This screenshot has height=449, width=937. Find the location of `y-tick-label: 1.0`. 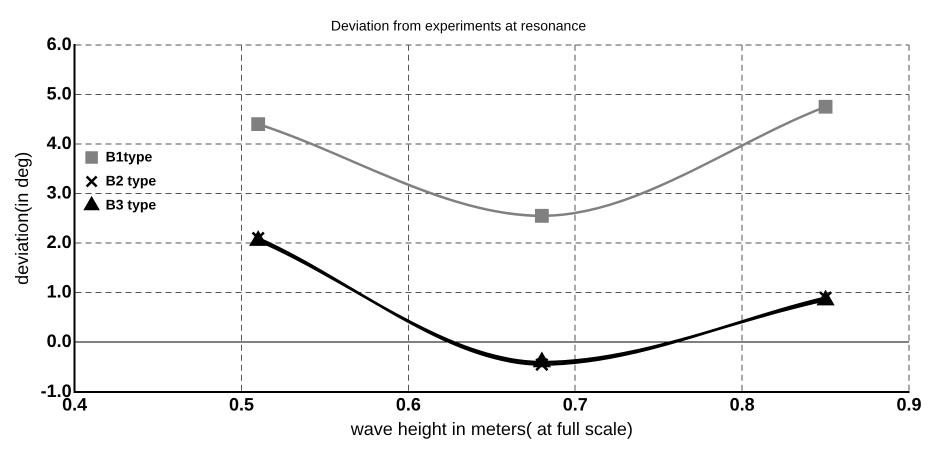

y-tick-label: 1.0 is located at coordinates (59, 292).